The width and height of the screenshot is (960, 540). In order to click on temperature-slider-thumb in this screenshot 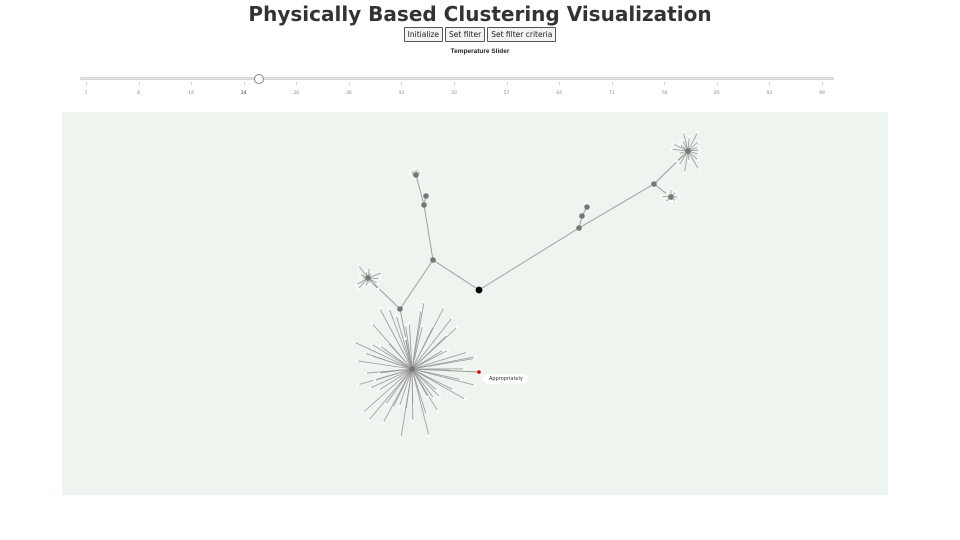, I will do `click(259, 79)`.